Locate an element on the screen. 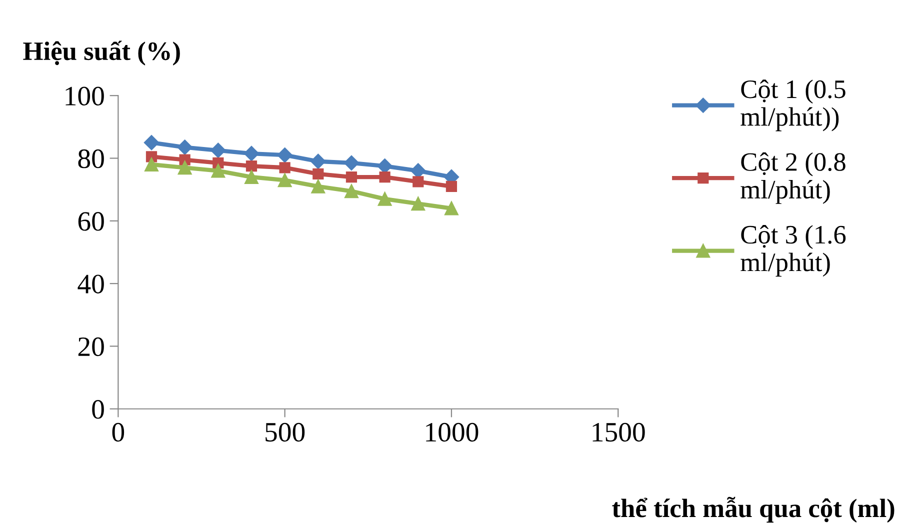 The width and height of the screenshot is (909, 531). x-tick-label: 1000 is located at coordinates (452, 432).